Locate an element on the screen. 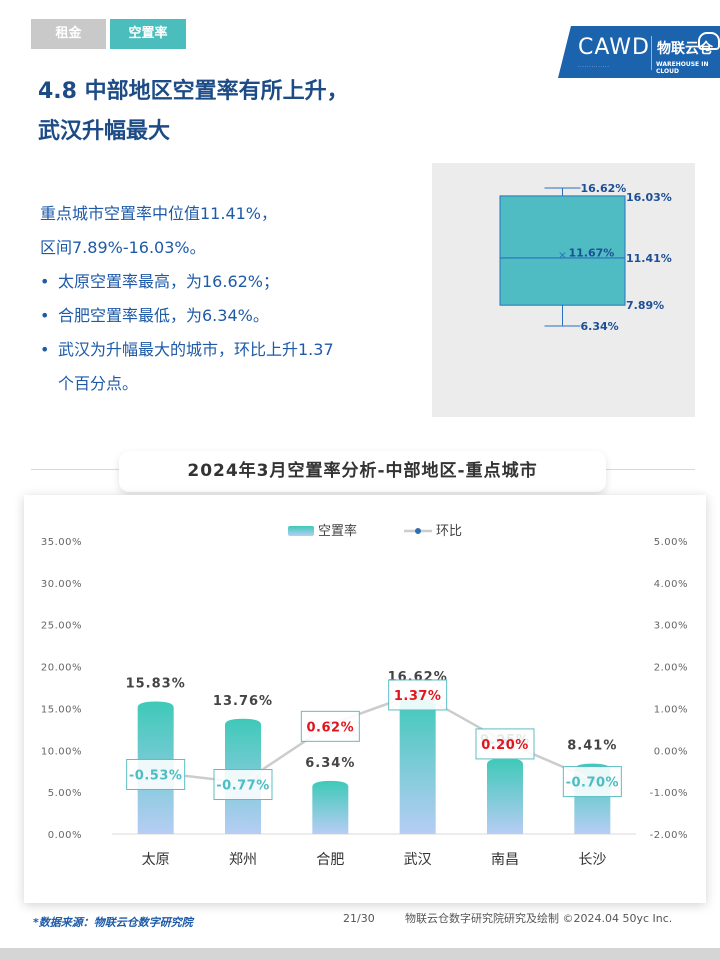 This screenshot has height=960, width=720. summary-bullet-3: 武汉为升幅最大的城市，环比上升1.37 is located at coordinates (230, 350).